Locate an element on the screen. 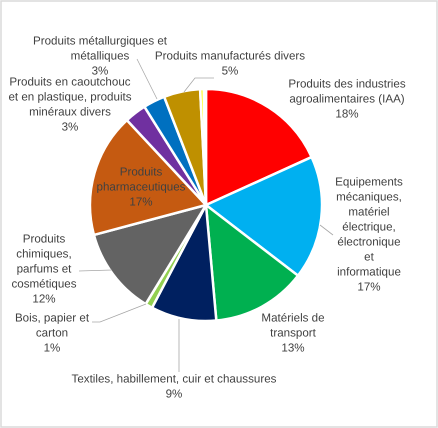 The image size is (438, 428). data-label: 18% is located at coordinates (347, 114).